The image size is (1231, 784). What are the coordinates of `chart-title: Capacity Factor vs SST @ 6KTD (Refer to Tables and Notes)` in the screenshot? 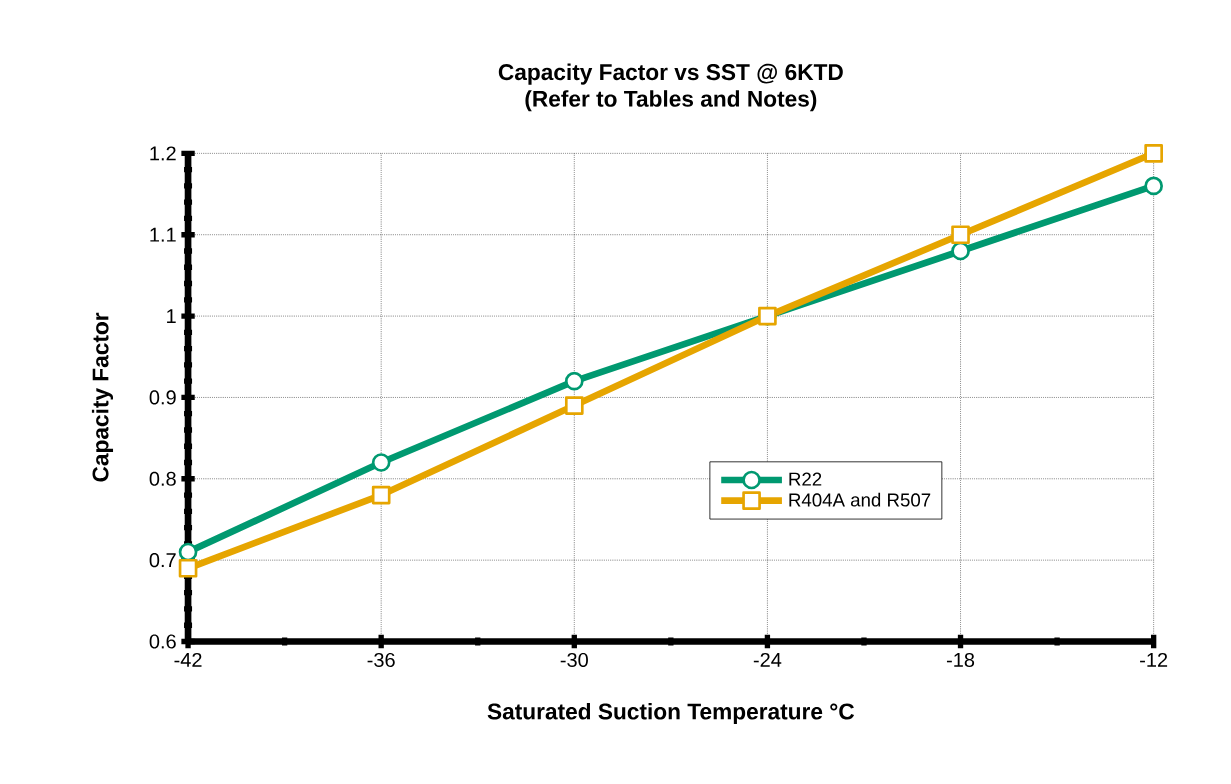 It's located at (670, 87).